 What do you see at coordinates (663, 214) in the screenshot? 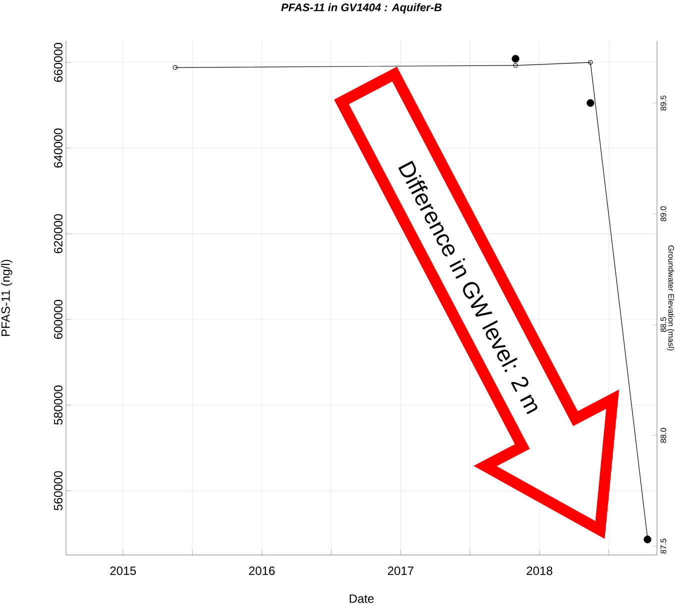
I see `y2-tick-label: 89.0` at bounding box center [663, 214].